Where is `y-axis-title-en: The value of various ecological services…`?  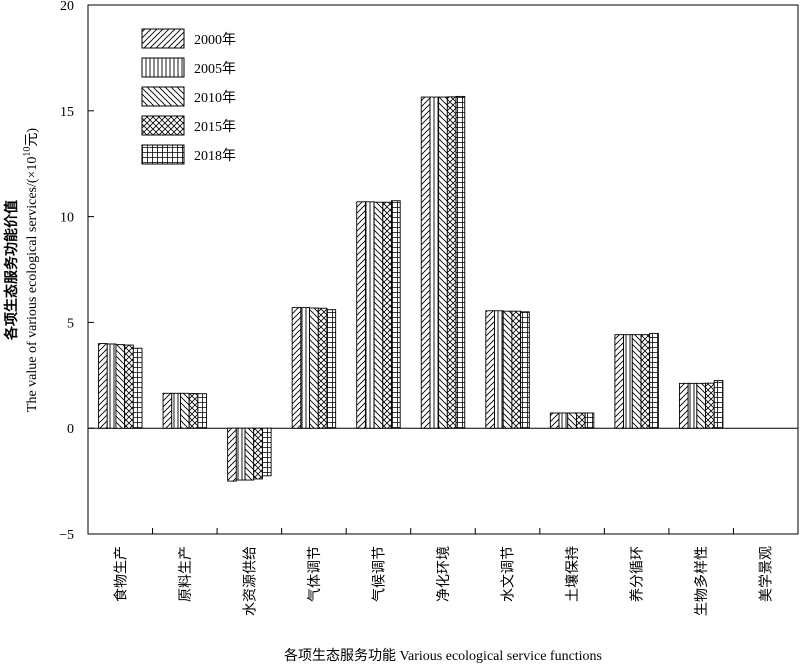 y-axis-title-en: The value of various ecological services… is located at coordinates (31, 270).